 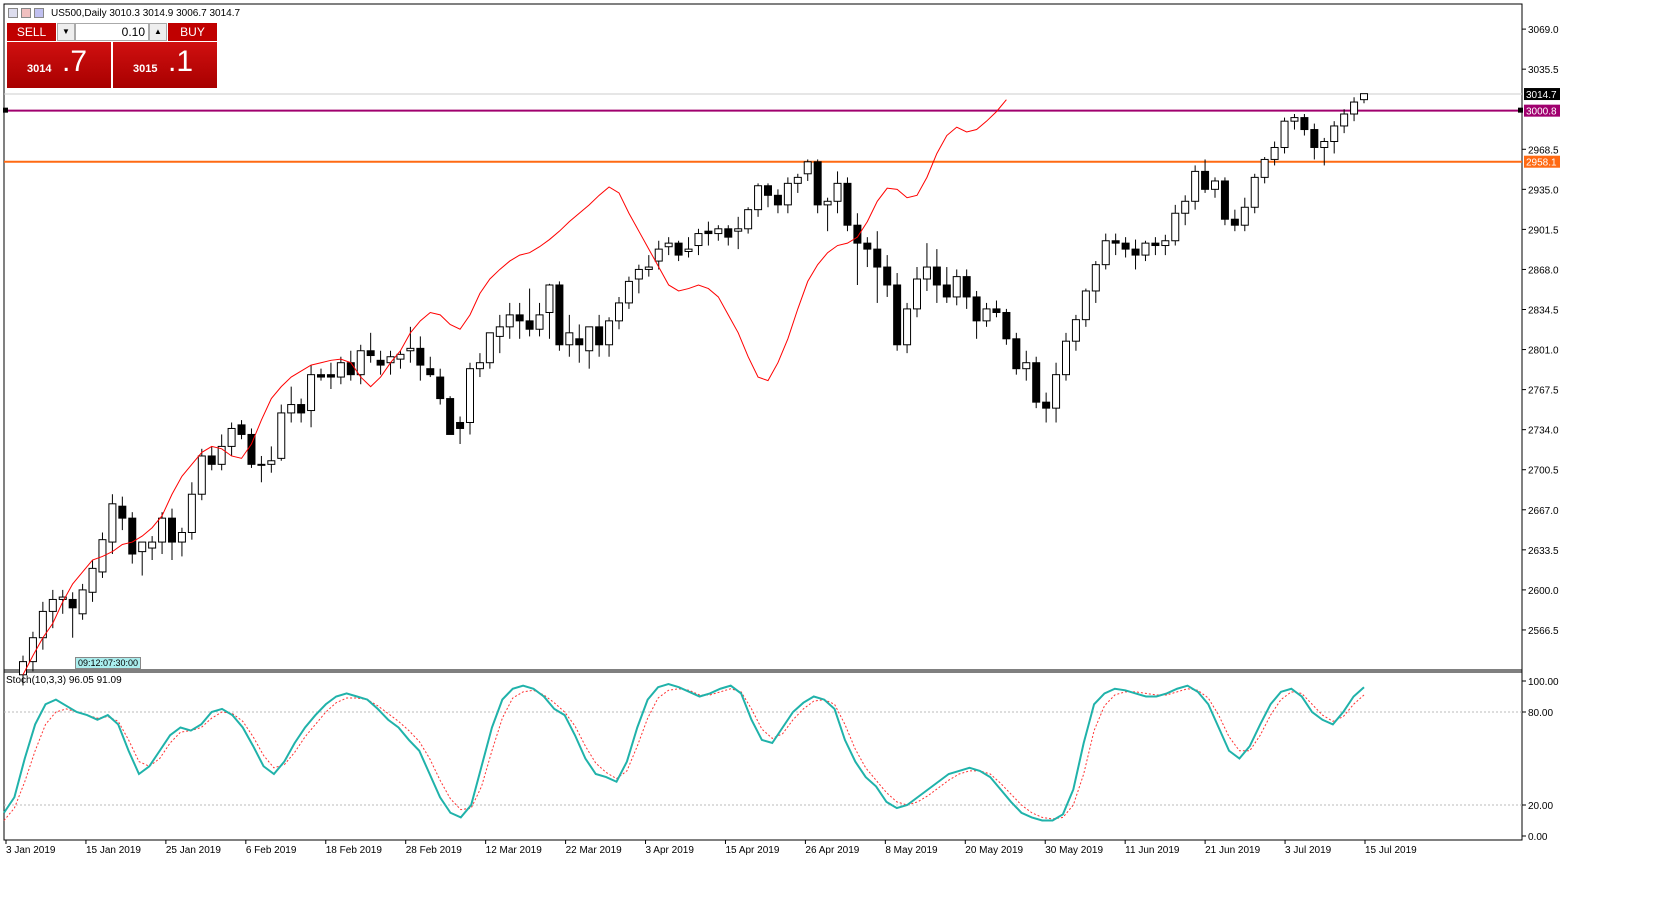 I want to click on buy-price-box: 3015 .1, so click(x=165, y=65).